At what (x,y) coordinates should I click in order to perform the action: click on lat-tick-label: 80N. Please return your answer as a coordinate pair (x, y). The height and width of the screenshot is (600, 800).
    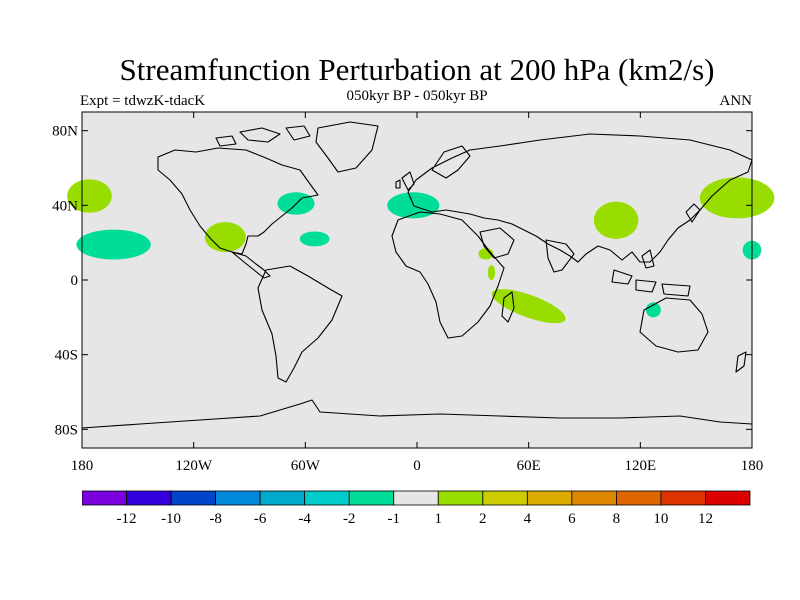
    Looking at the image, I should click on (65, 132).